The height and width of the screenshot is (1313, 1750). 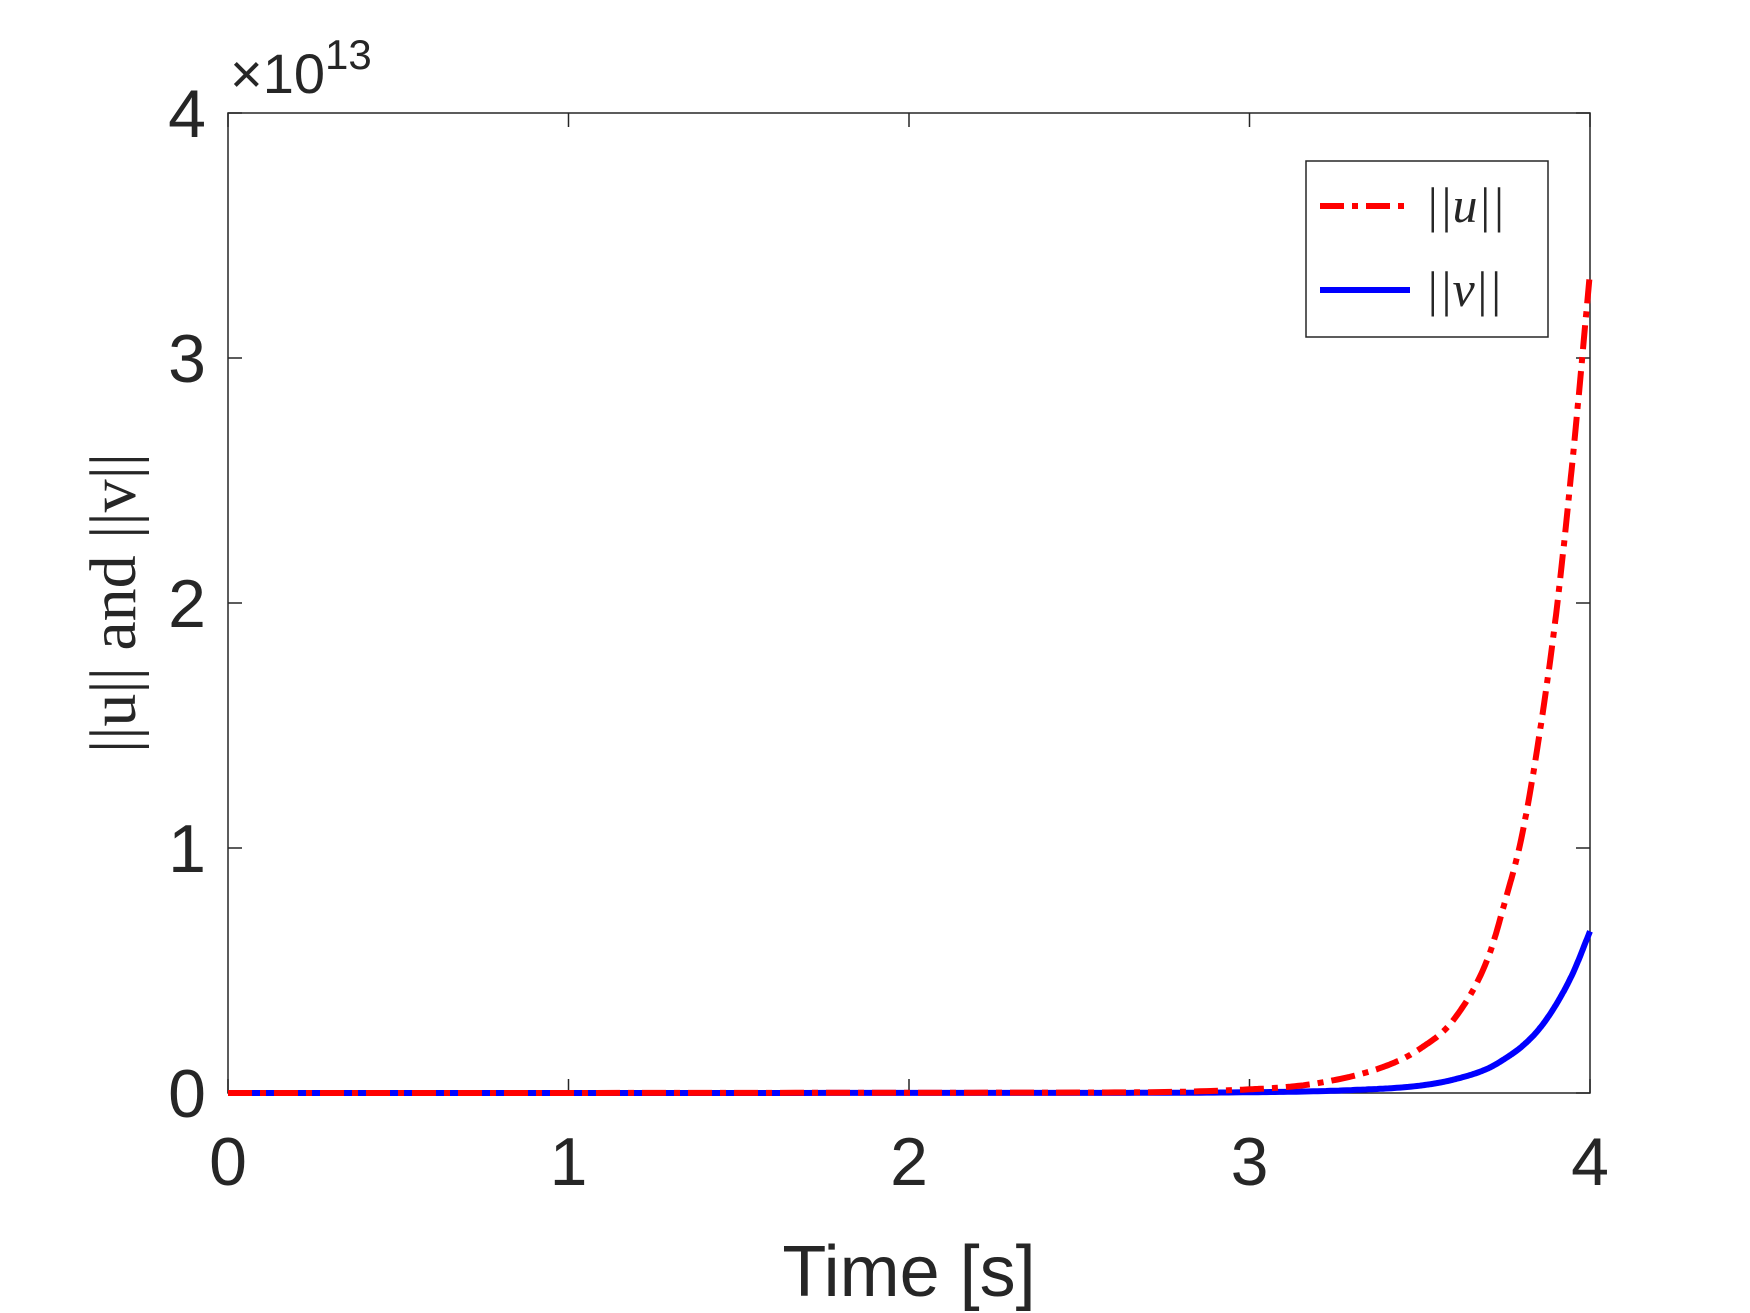 I want to click on y-exponent-base: ×10, so click(x=277, y=73).